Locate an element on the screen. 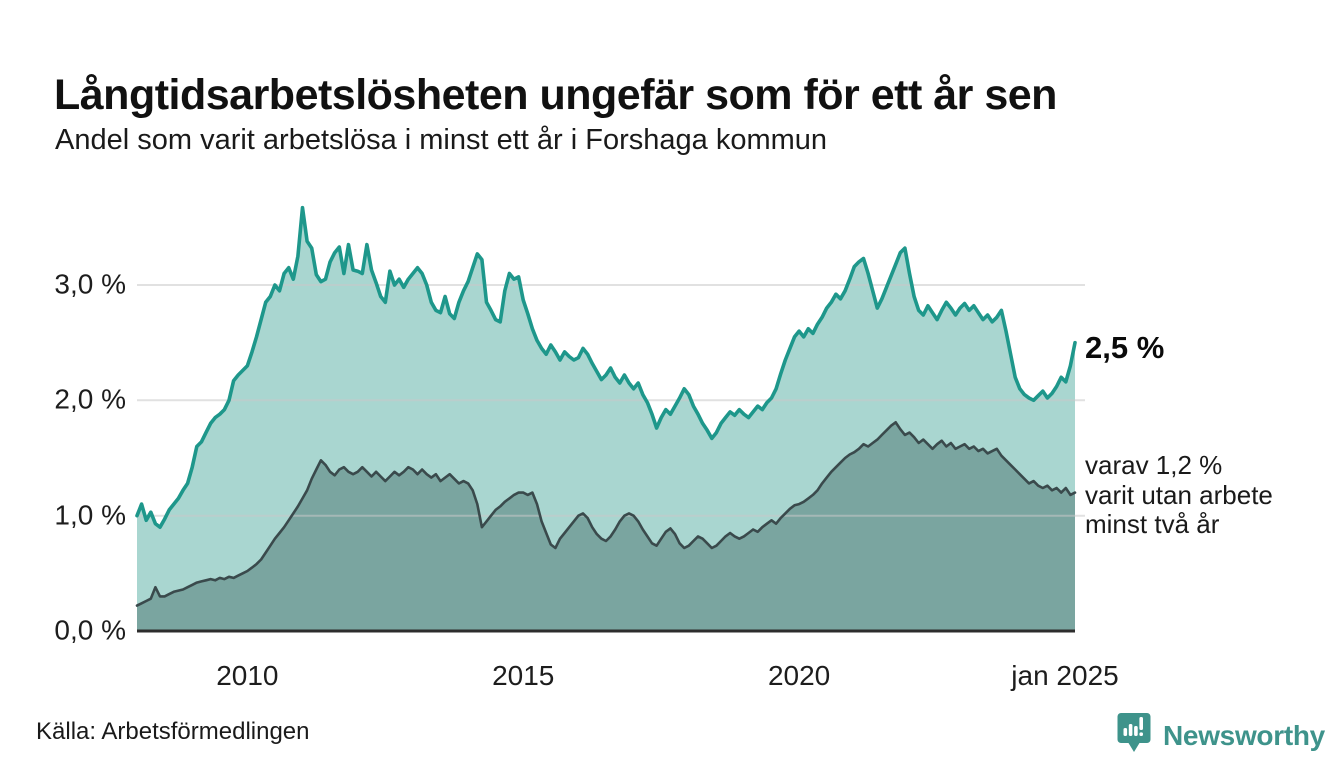  source-note: Källa: Arbetsförmedlingen is located at coordinates (173, 731).